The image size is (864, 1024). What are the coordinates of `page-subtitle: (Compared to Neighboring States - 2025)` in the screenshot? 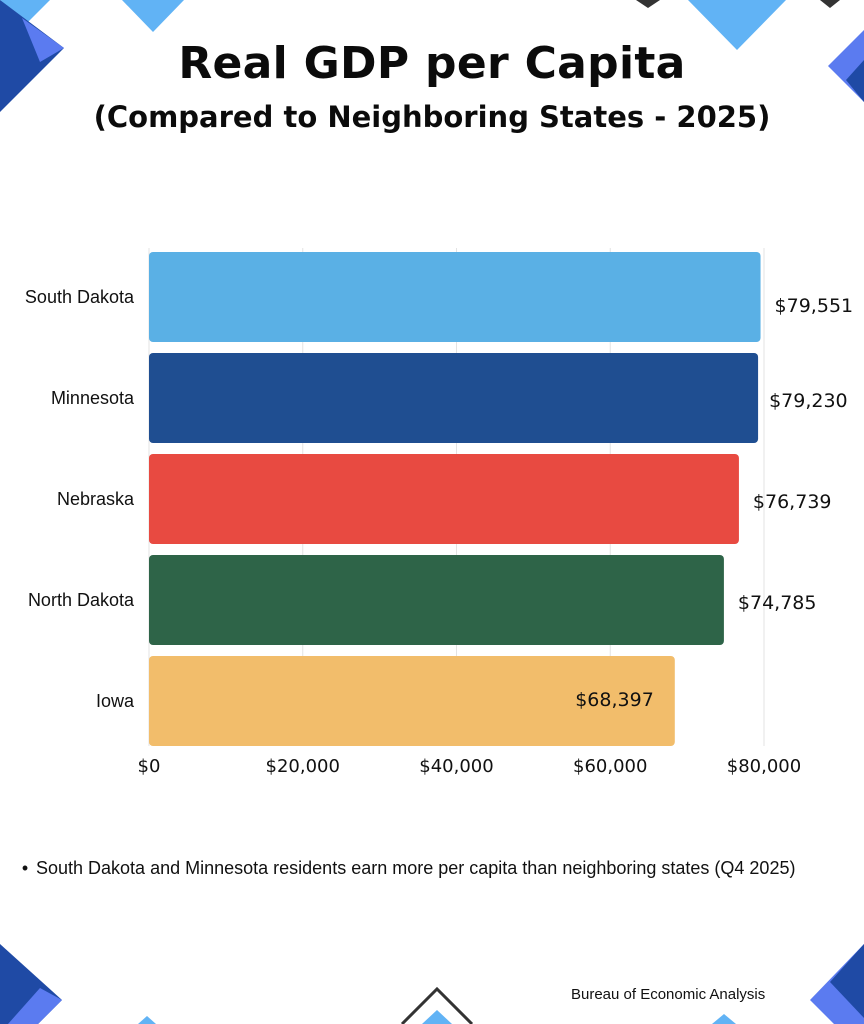 It's located at (432, 117).